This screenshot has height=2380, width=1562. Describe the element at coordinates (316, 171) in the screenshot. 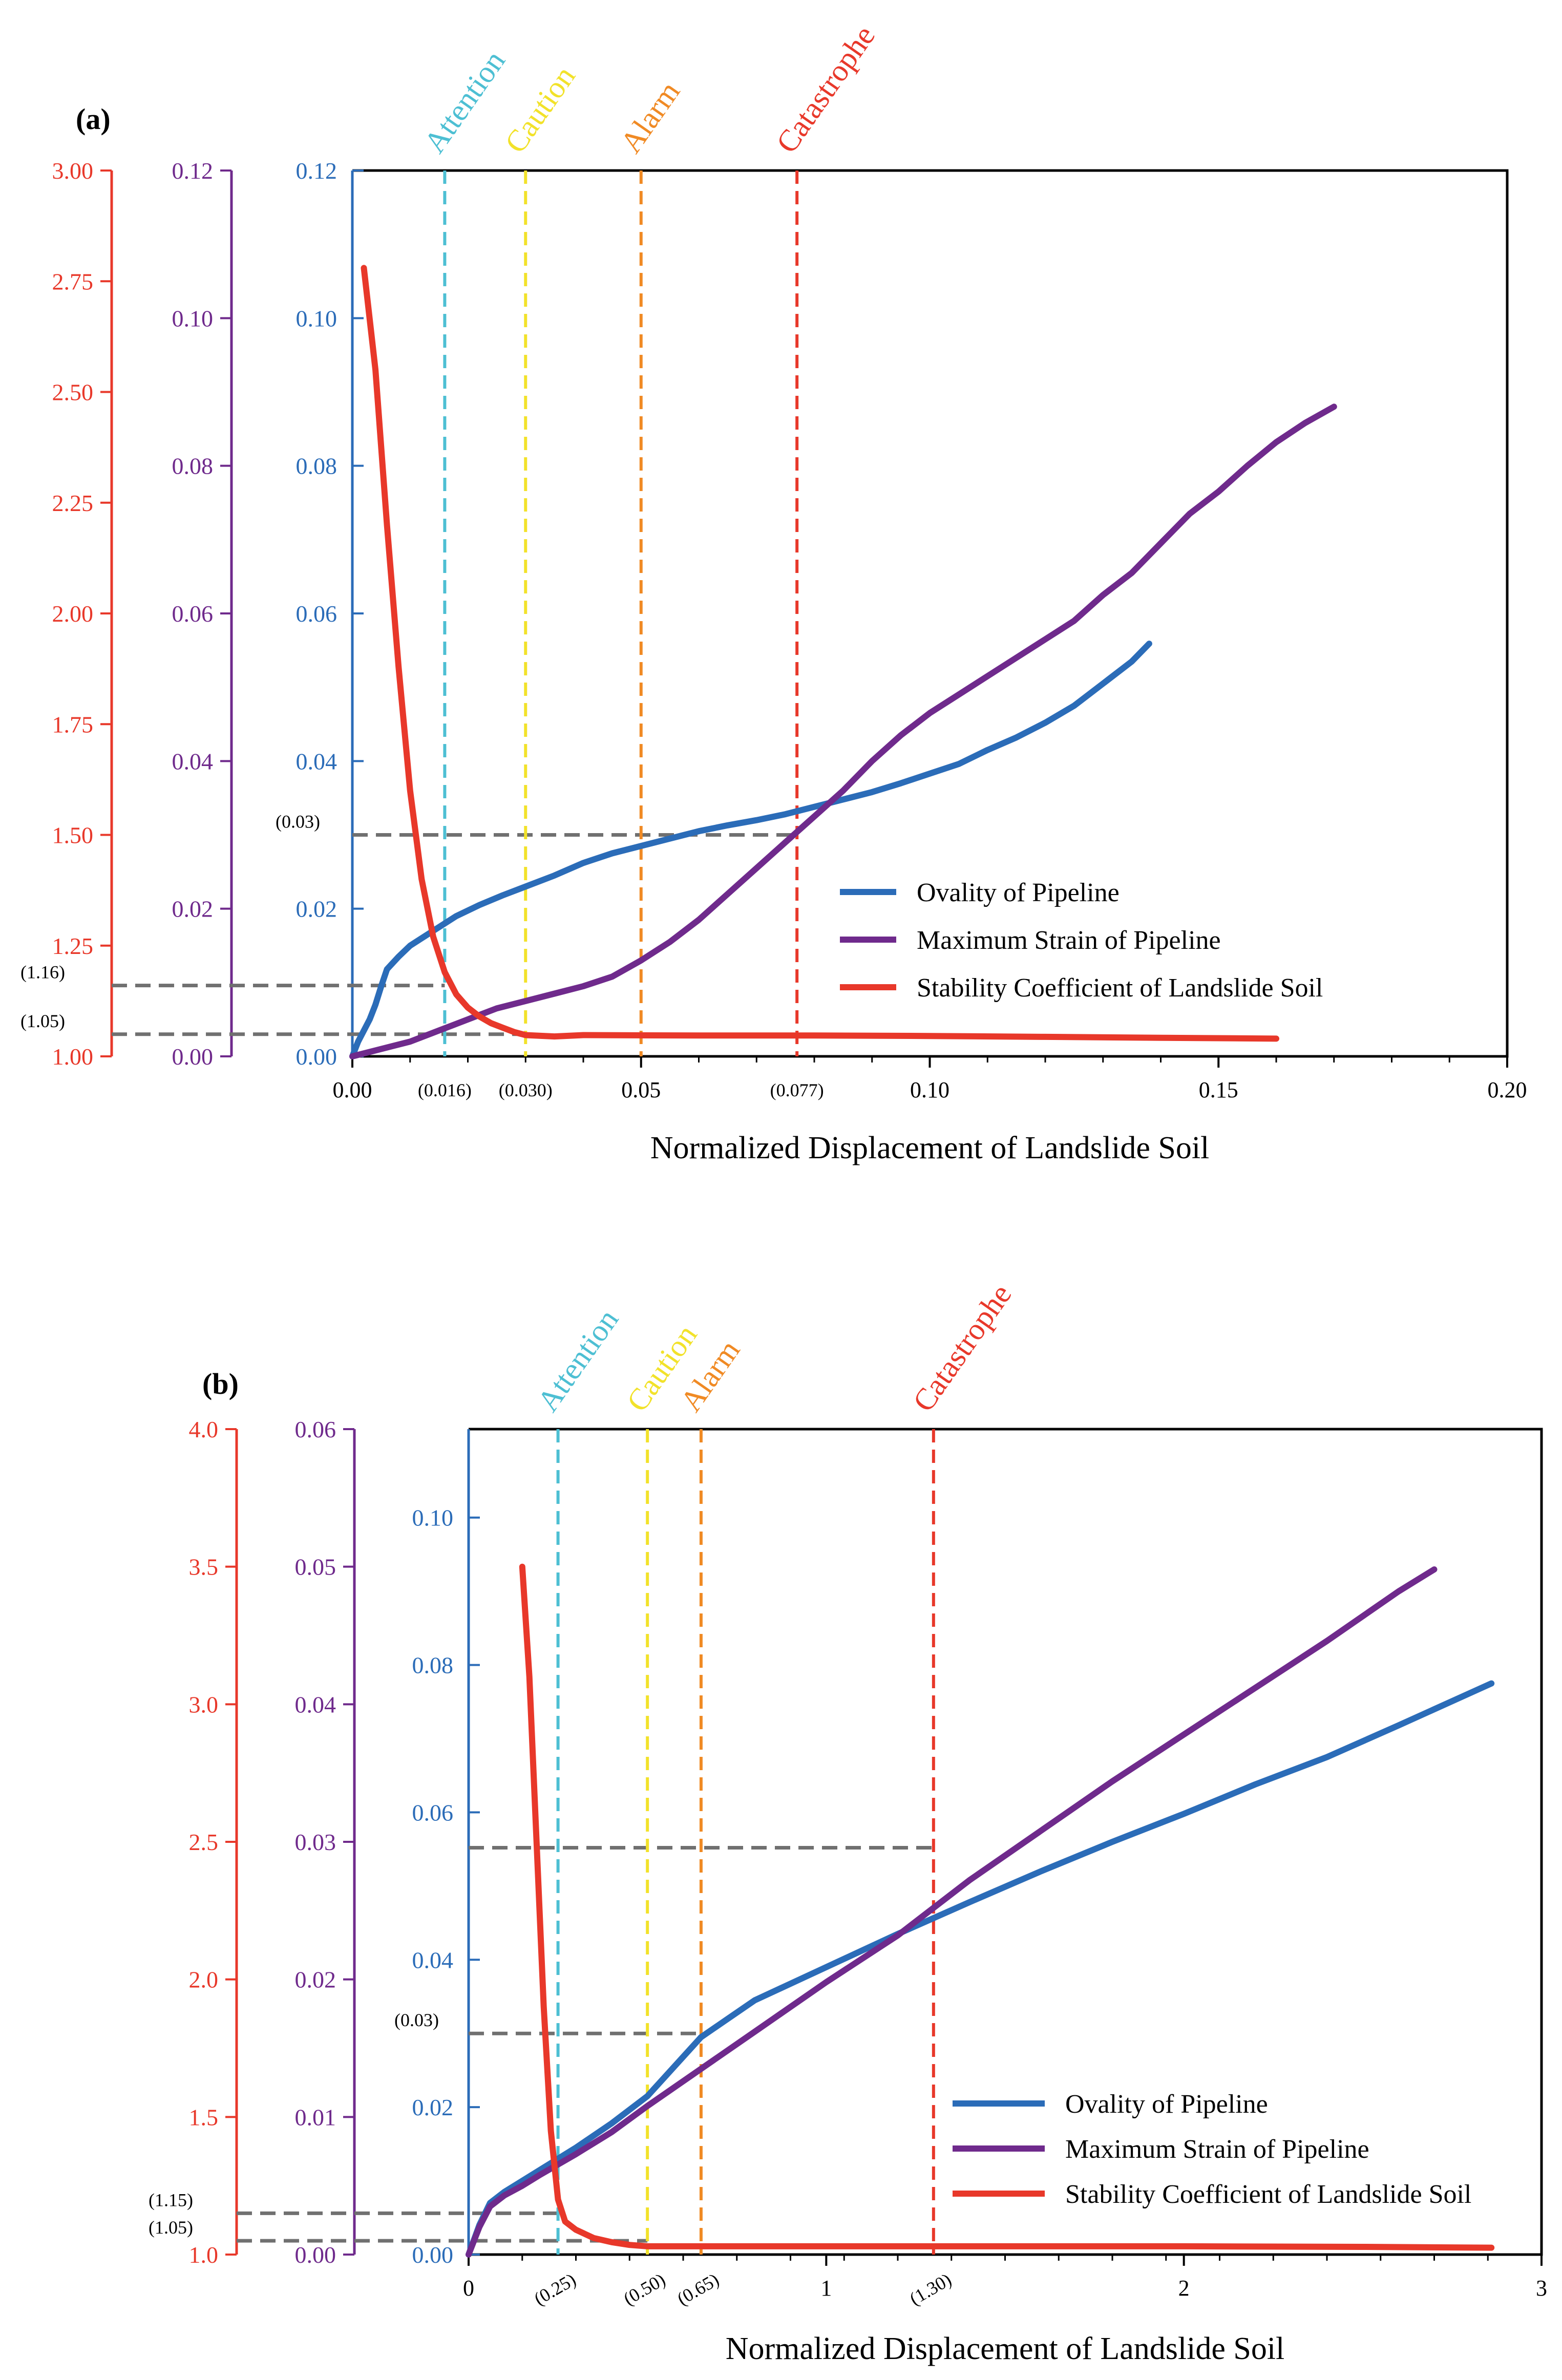

I see `ovality-tick-label: 0.12` at that location.